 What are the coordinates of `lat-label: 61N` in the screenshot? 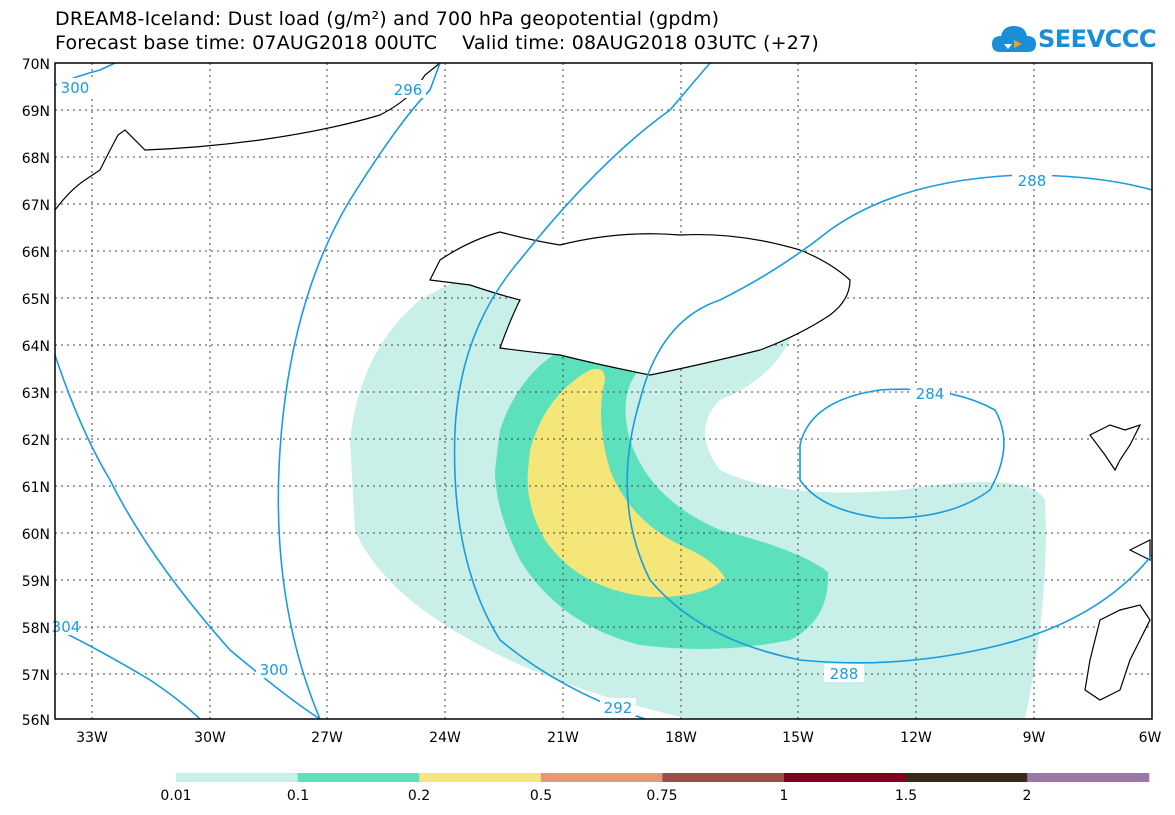 It's located at (36, 488).